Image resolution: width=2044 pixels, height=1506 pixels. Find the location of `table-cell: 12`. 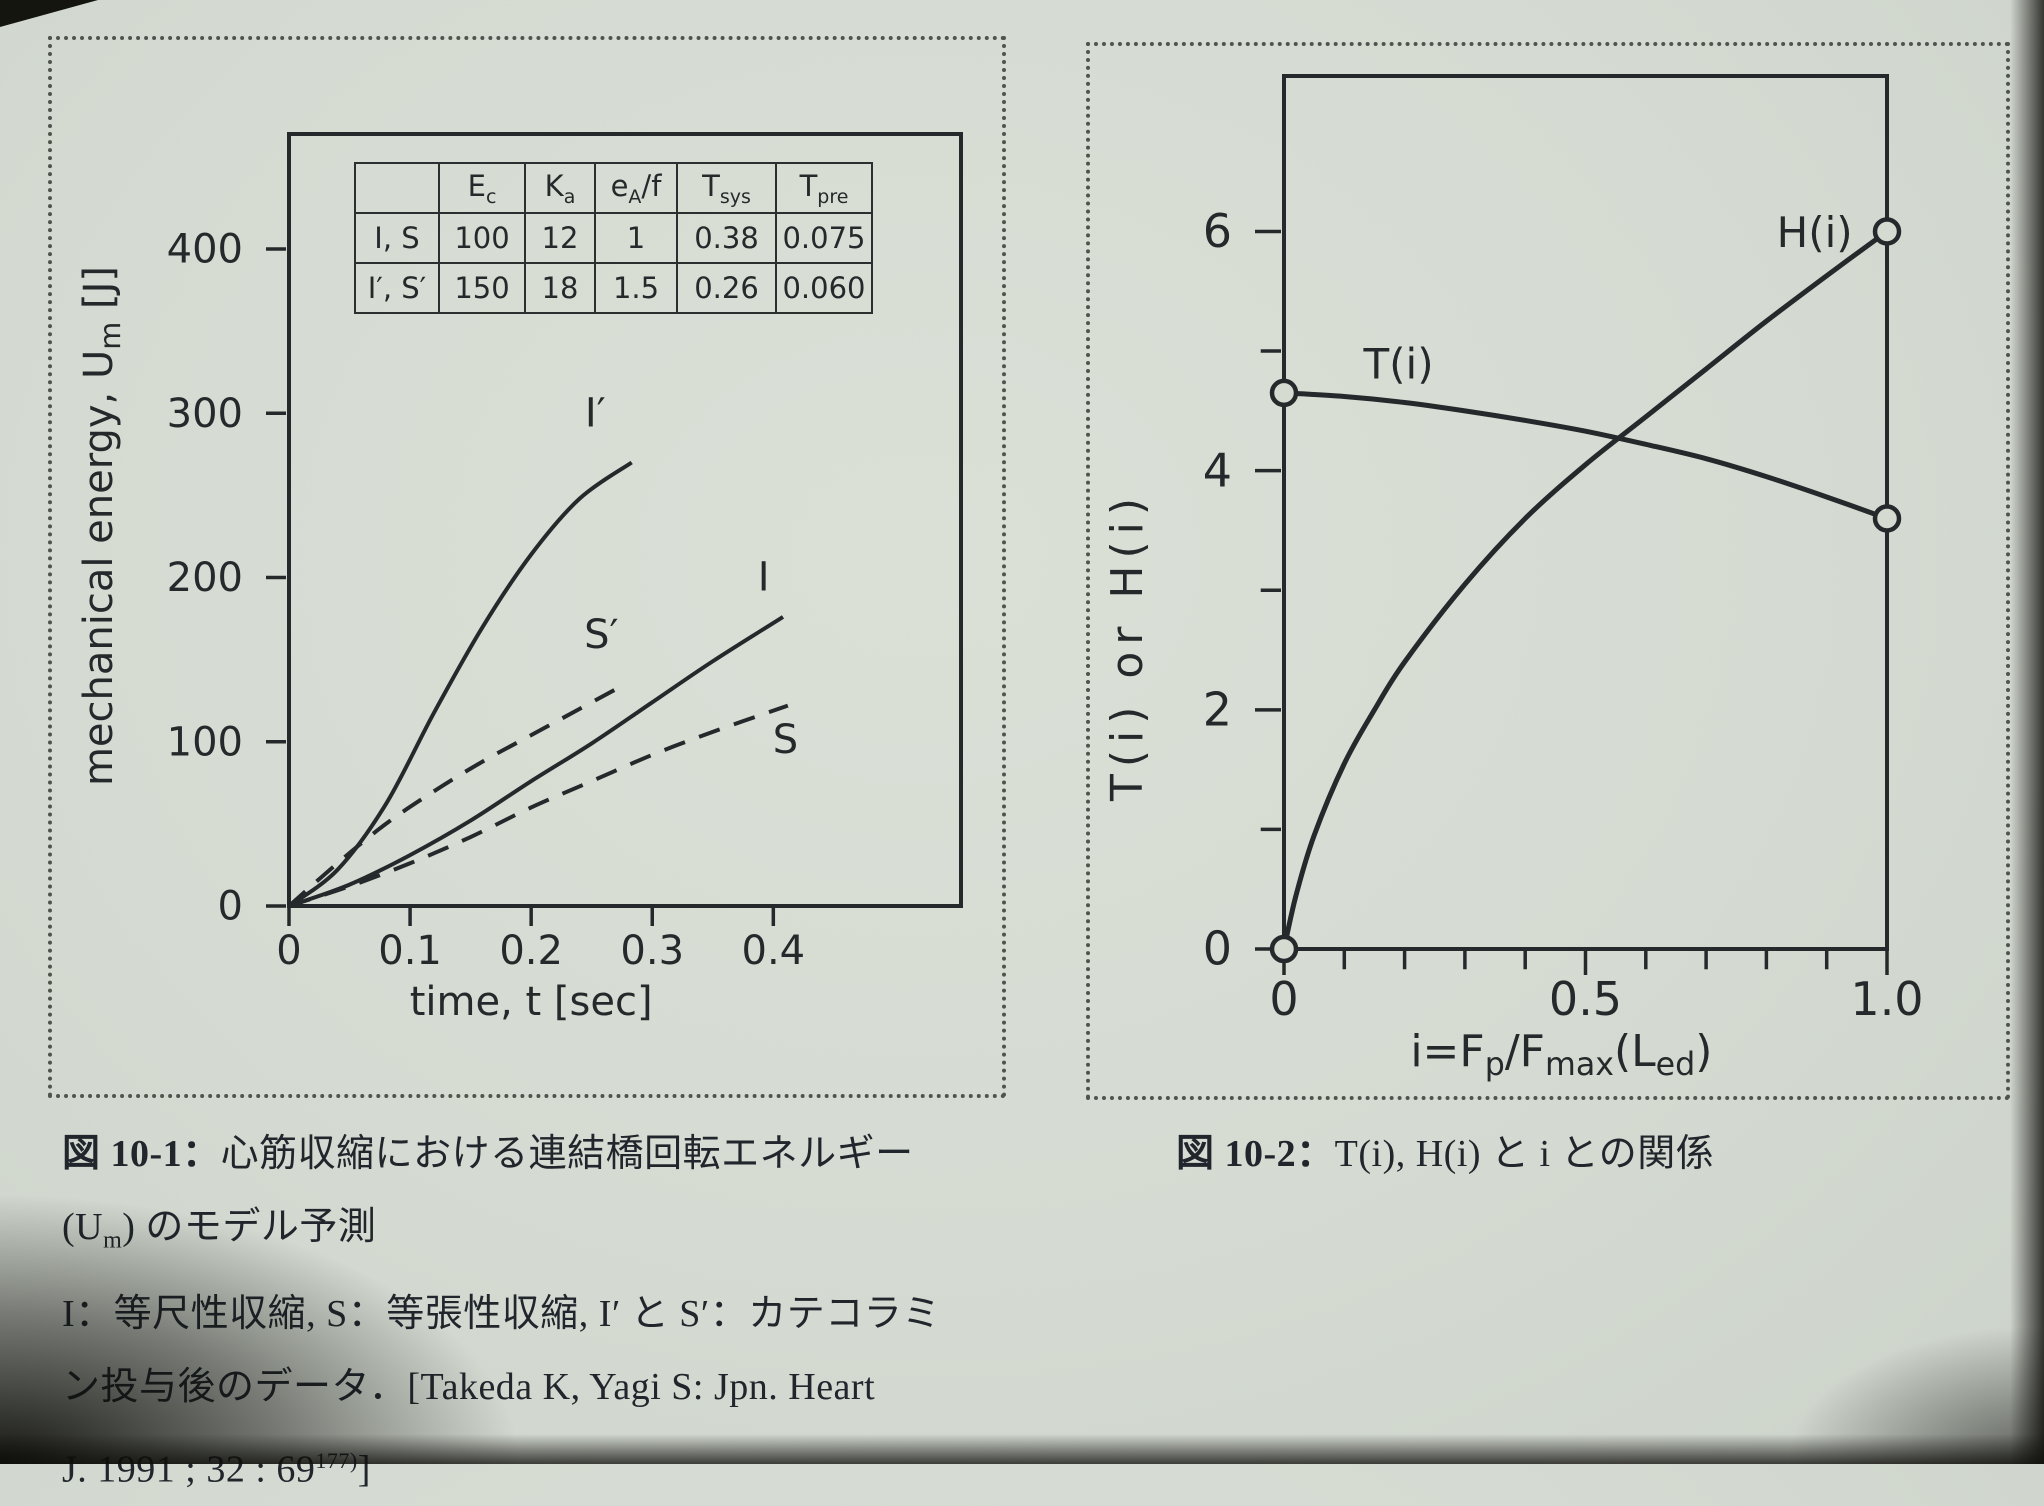

table-cell: 12 is located at coordinates (560, 238).